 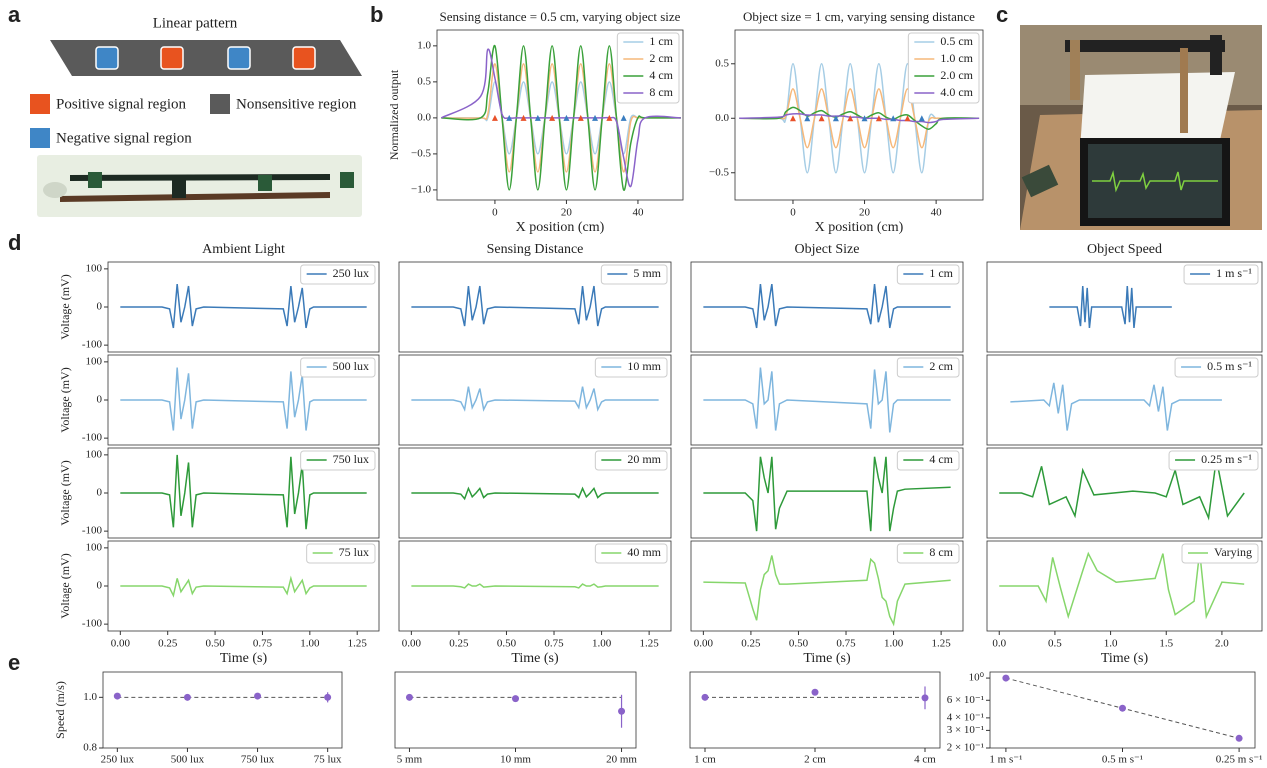 I want to click on x-tick-label: 0.50, so click(x=507, y=644).